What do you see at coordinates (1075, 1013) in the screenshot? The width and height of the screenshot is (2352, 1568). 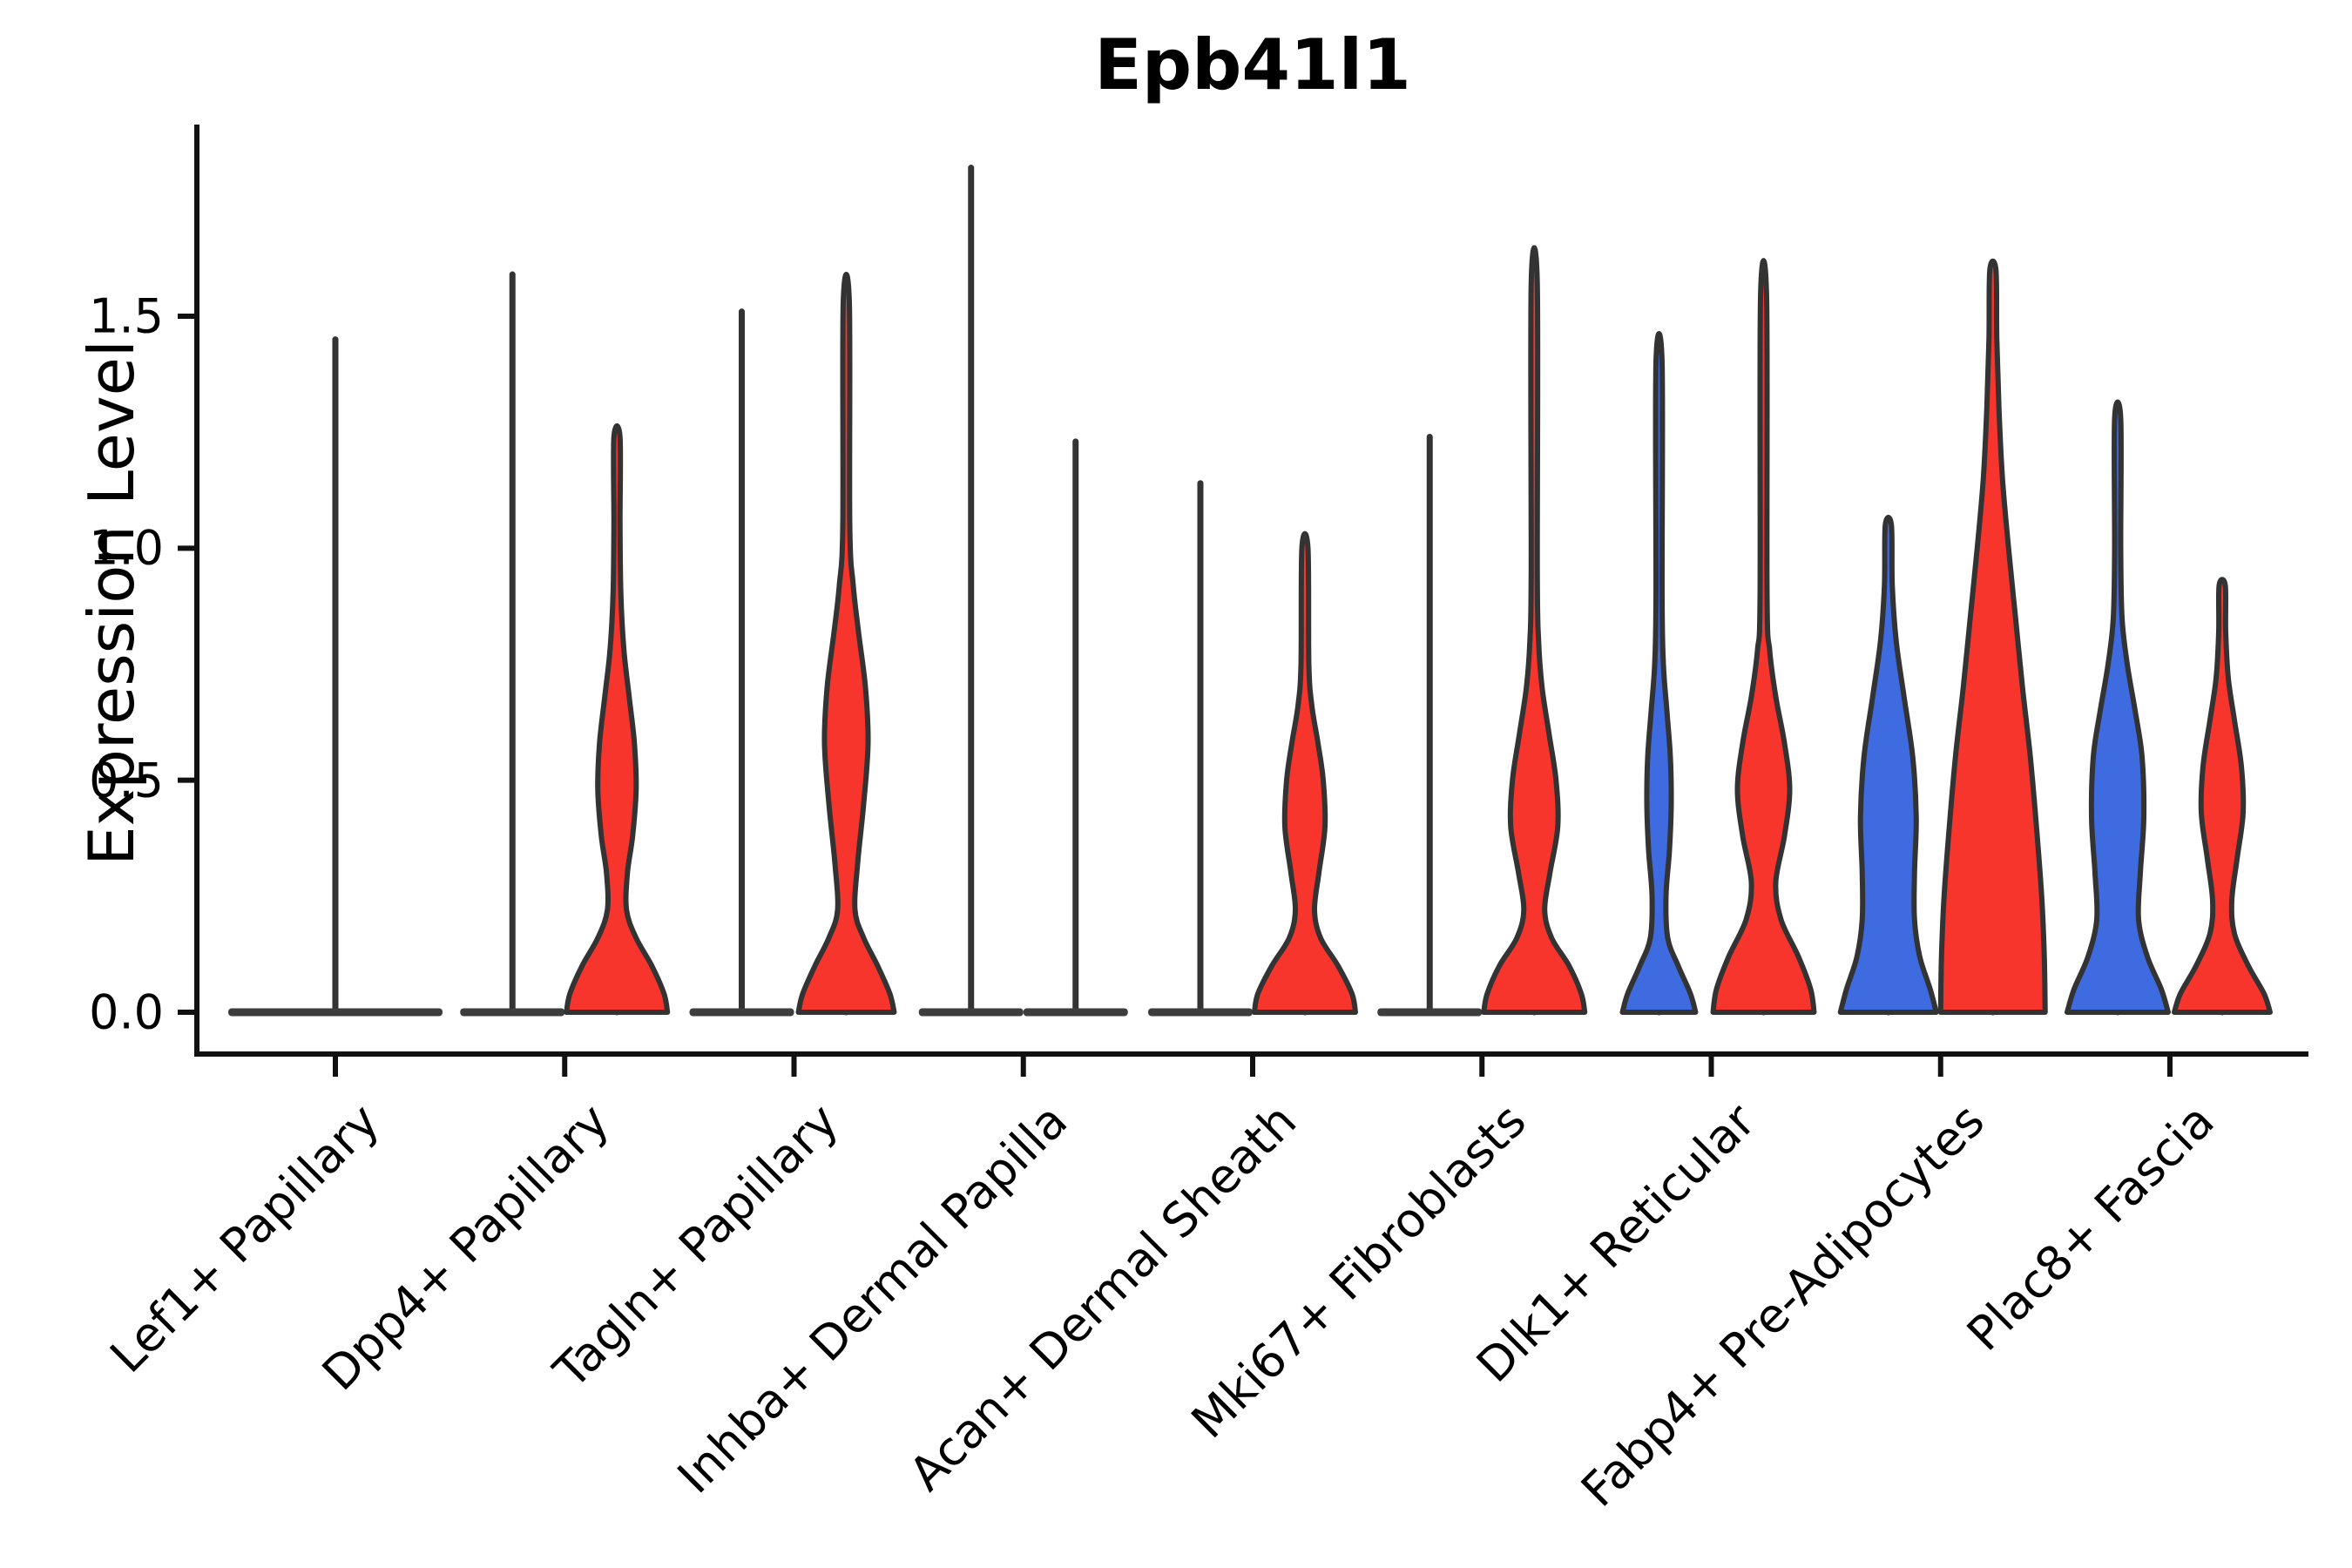 I see `violin-flat-body-red` at bounding box center [1075, 1013].